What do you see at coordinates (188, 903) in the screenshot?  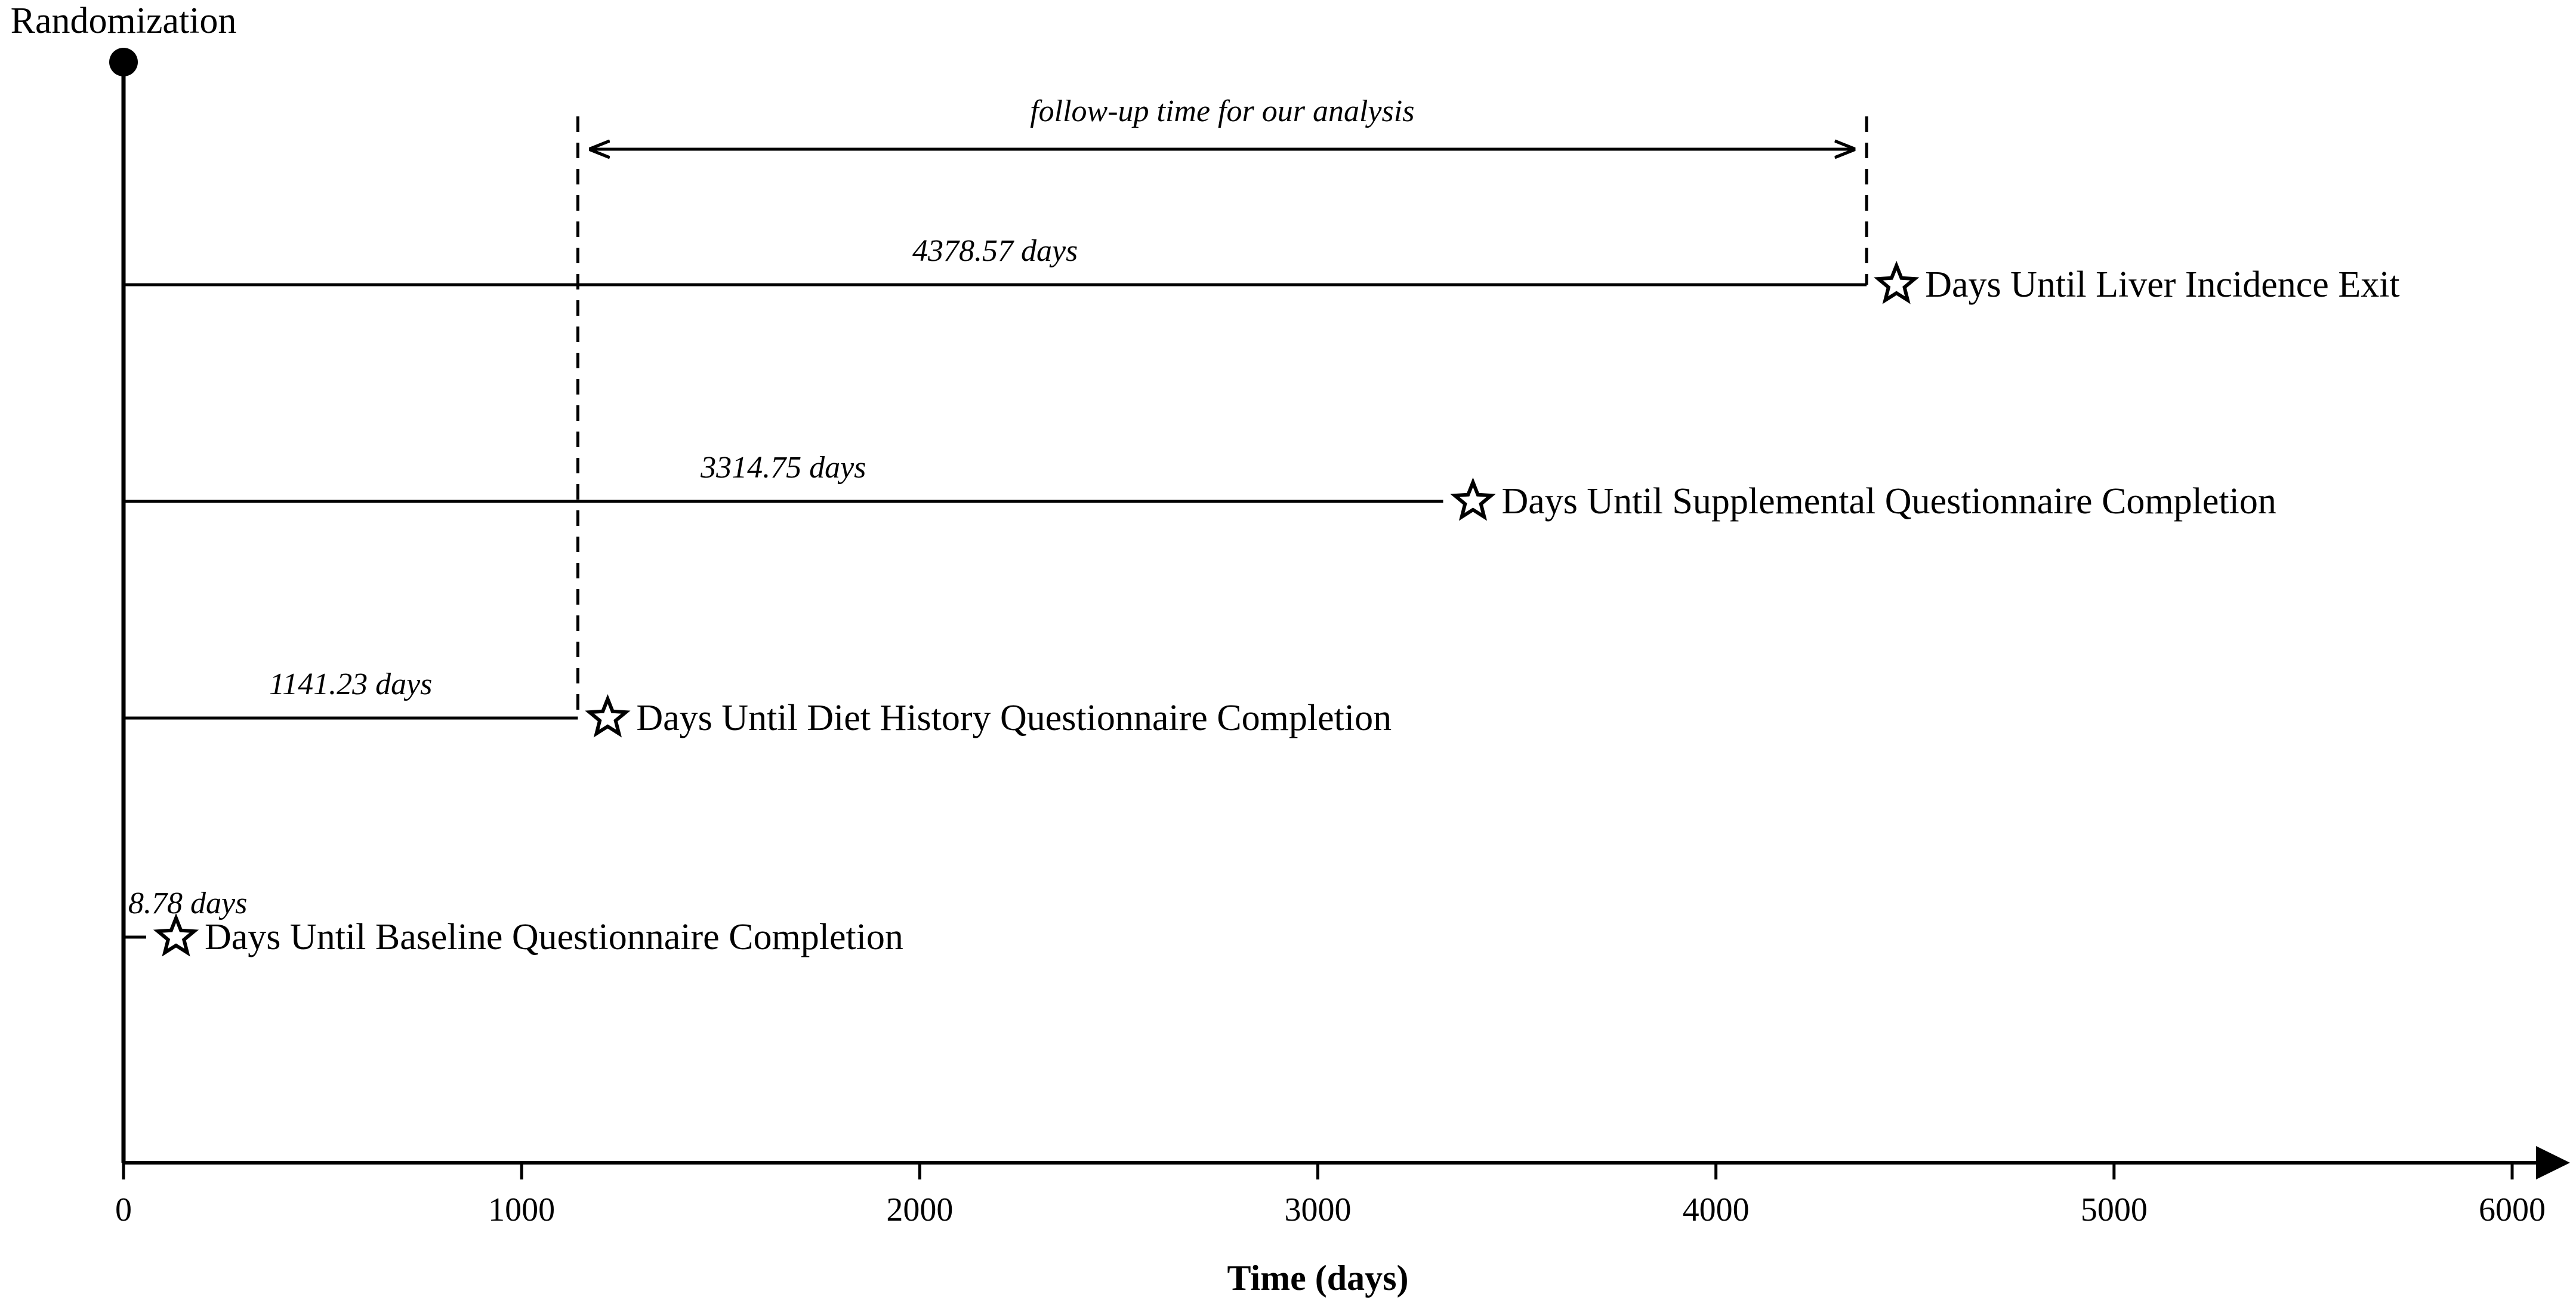 I see `event-duration-label-3: 8.78 days` at bounding box center [188, 903].